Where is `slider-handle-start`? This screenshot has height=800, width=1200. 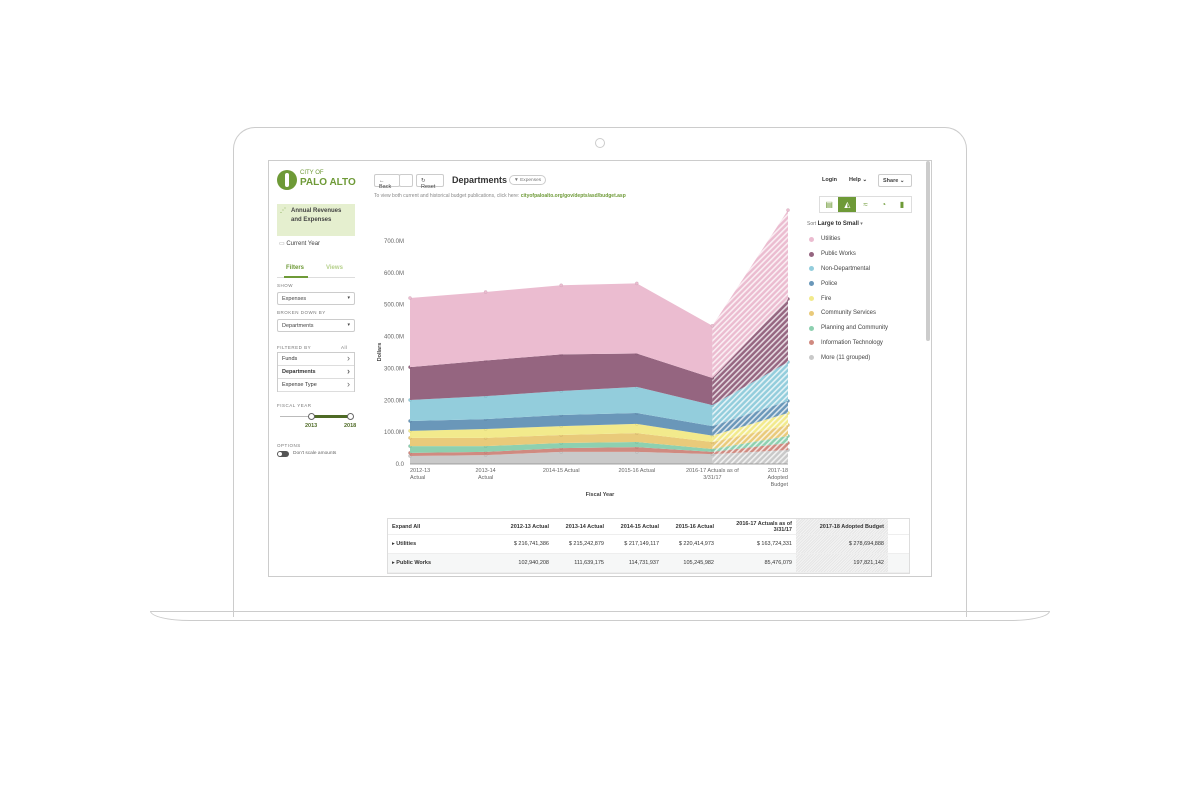
slider-handle-start is located at coordinates (311, 416).